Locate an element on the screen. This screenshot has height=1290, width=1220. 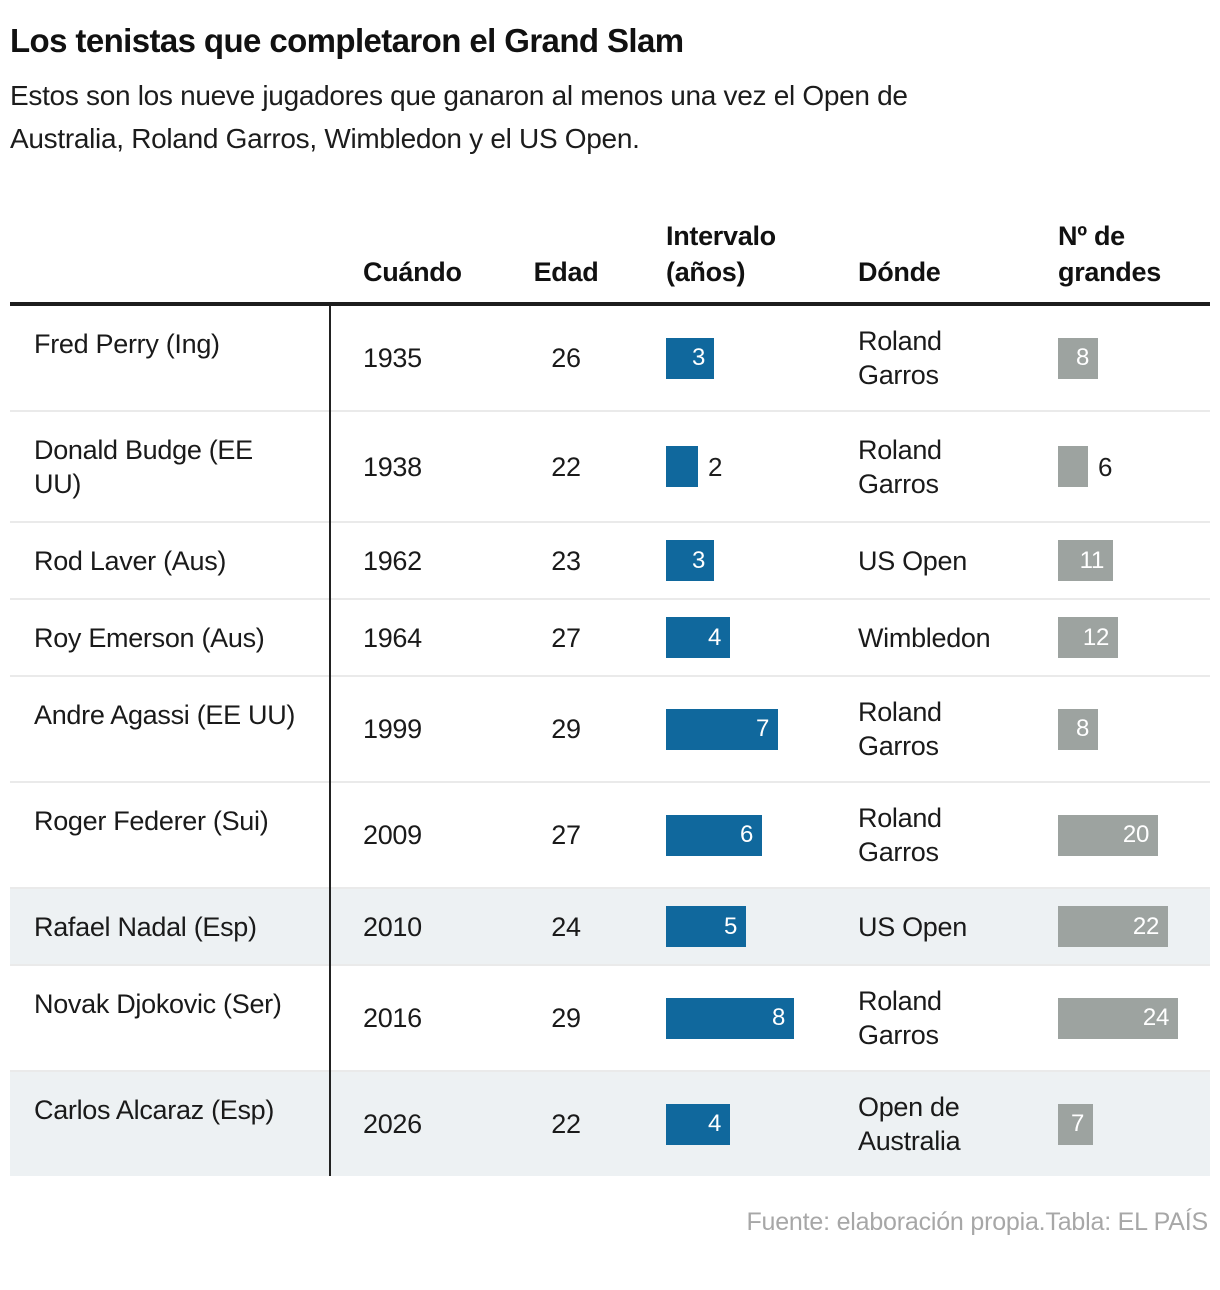
majors-value: 11 is located at coordinates (1092, 560).